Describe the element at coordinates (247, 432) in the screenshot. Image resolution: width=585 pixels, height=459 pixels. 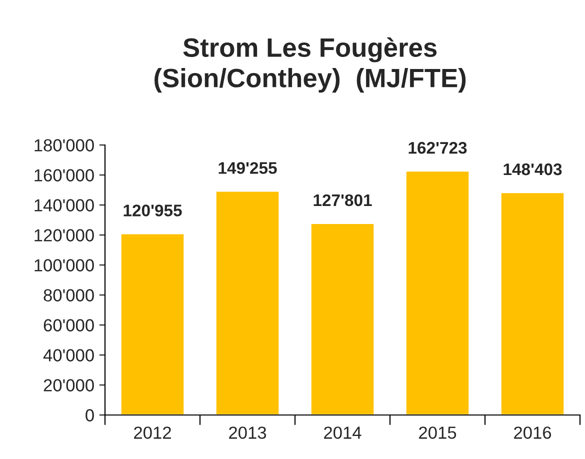
I see `x-tick-label: 2013` at that location.